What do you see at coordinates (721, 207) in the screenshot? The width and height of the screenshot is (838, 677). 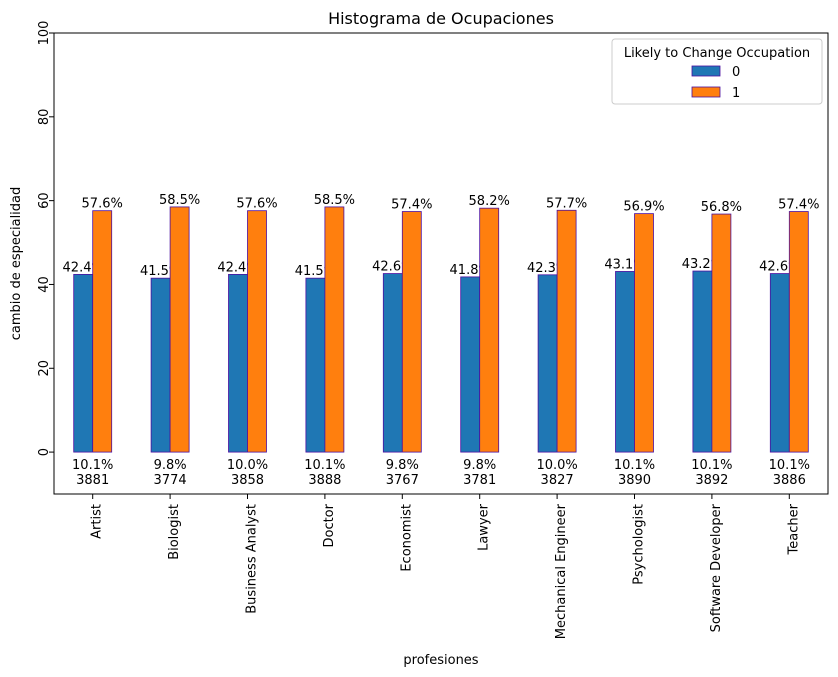 I see `bar-value-label: 56.8%` at bounding box center [721, 207].